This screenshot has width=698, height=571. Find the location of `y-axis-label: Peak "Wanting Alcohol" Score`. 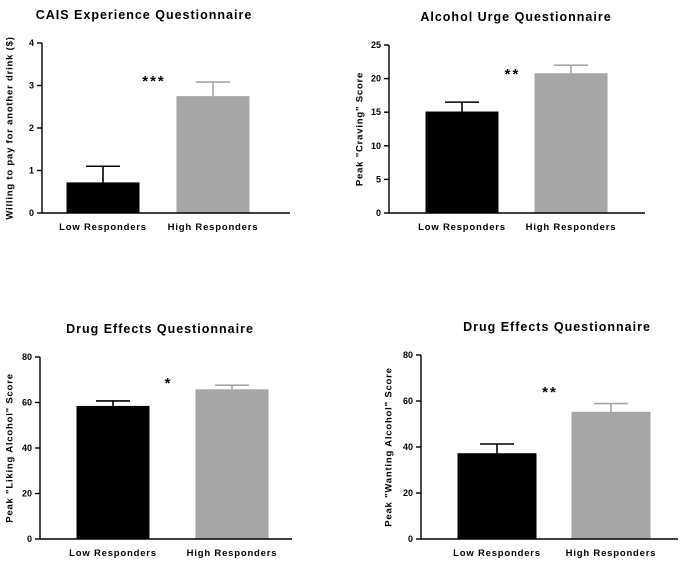

y-axis-label: Peak "Wanting Alcohol" Score is located at coordinates (389, 447).